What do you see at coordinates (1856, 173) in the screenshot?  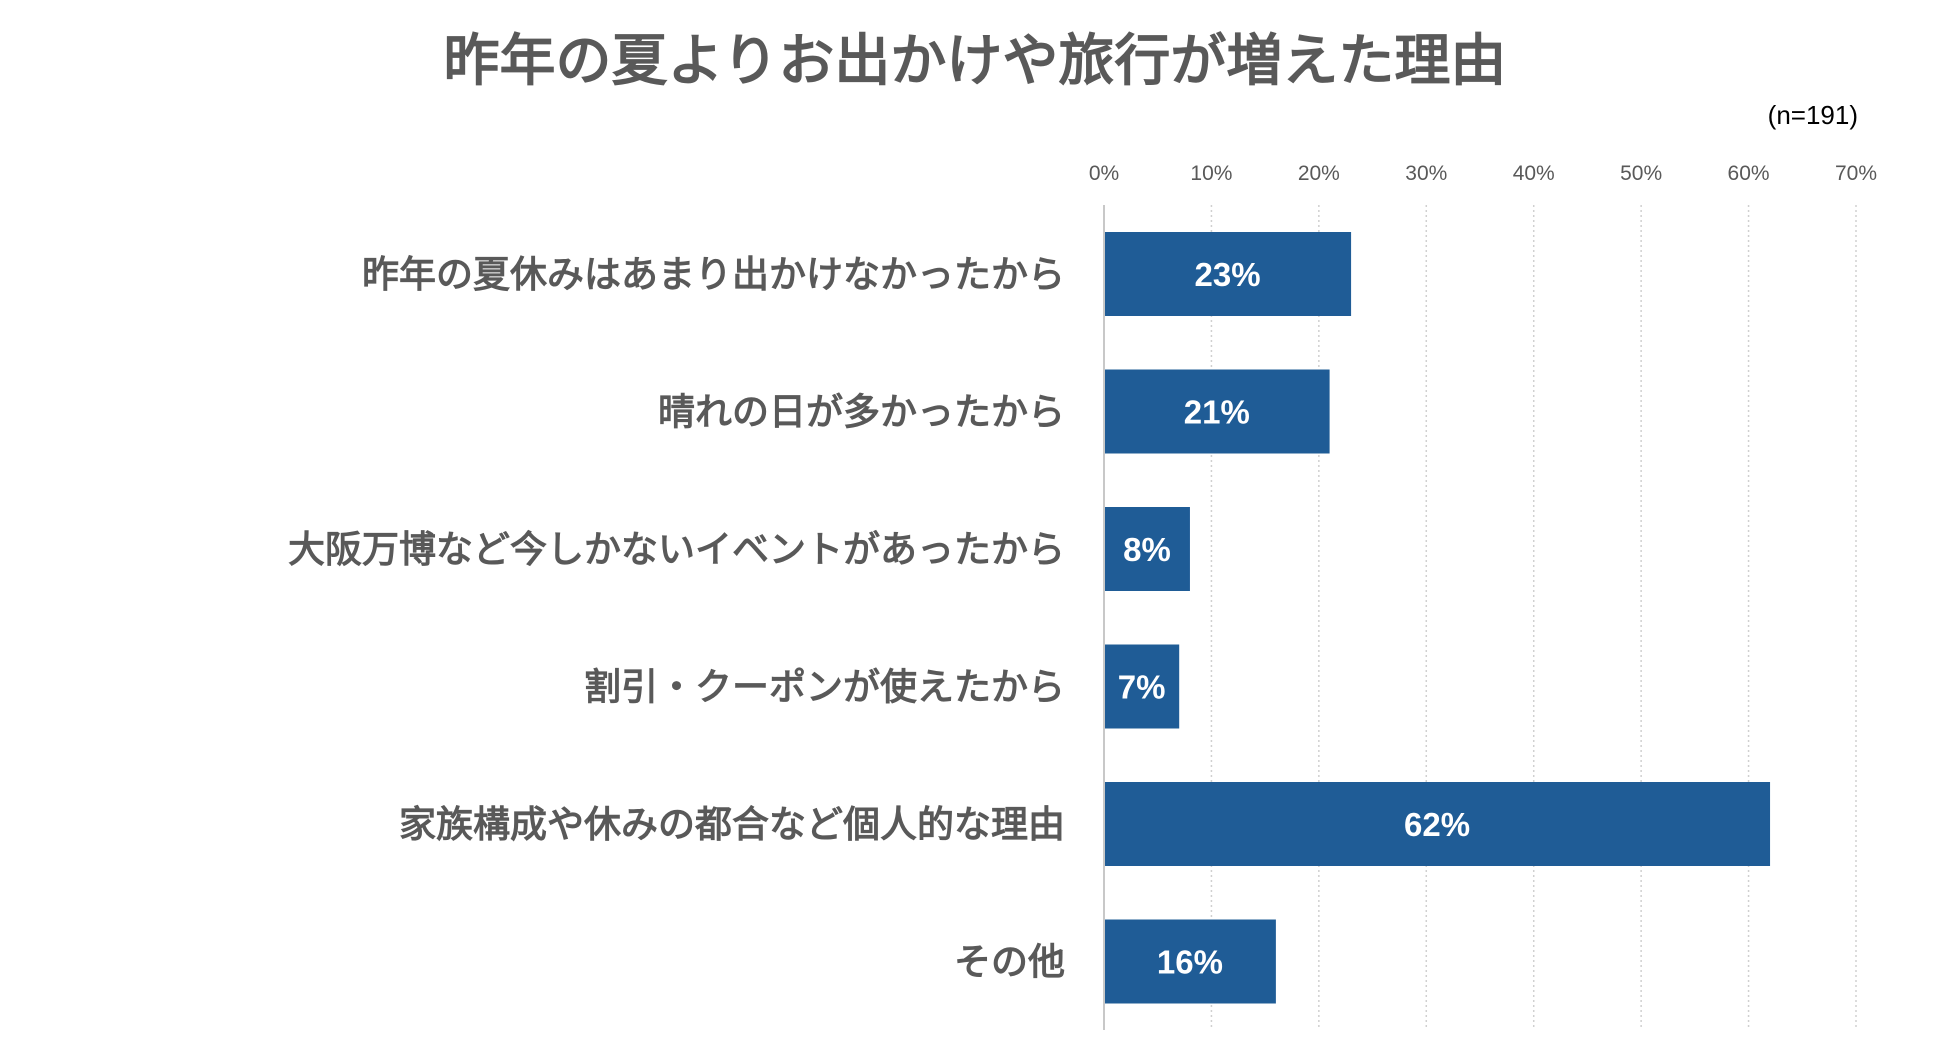 I see `x-tick-label: 70%` at bounding box center [1856, 173].